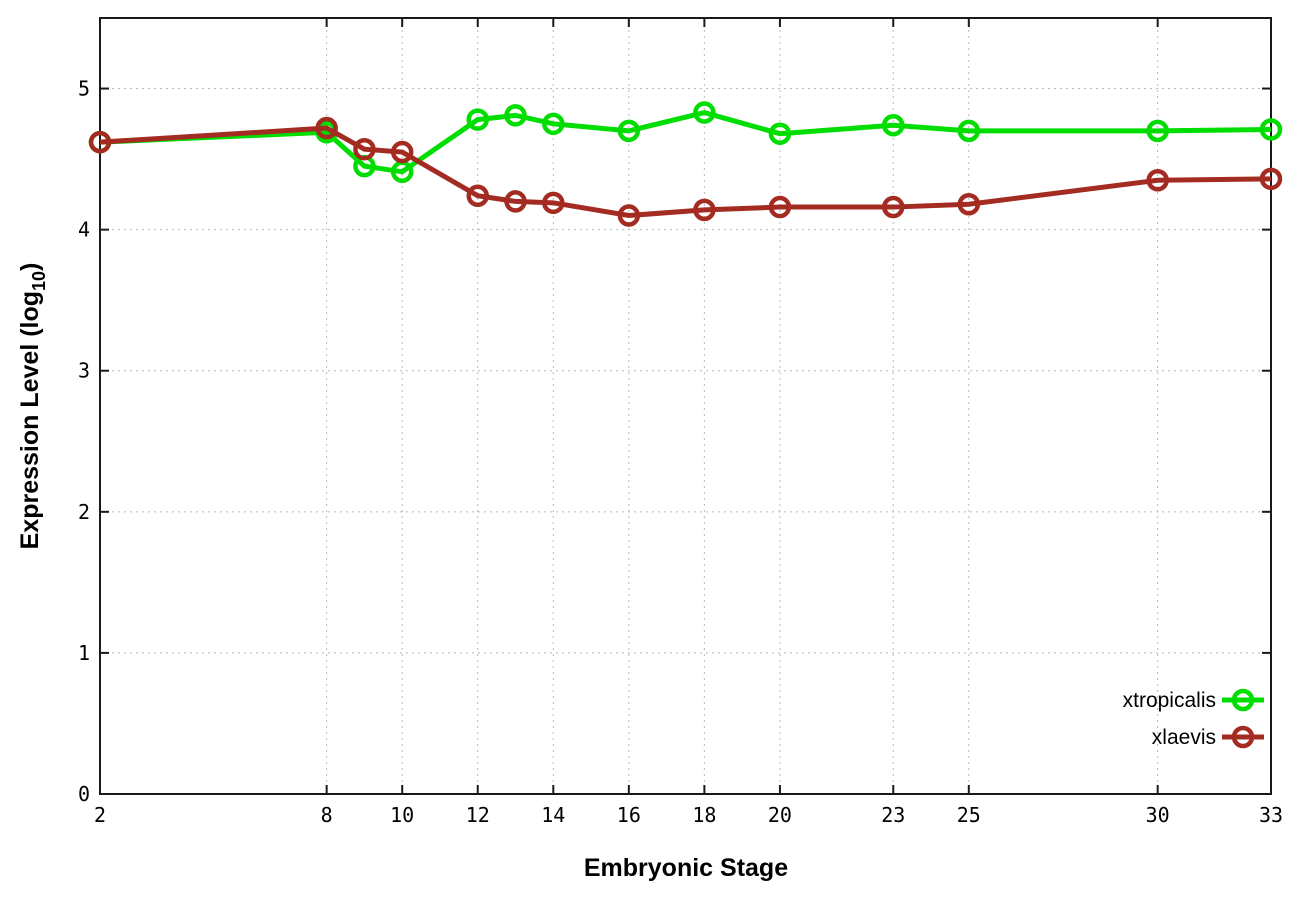  I want to click on x-tick-label: 16, so click(629, 815).